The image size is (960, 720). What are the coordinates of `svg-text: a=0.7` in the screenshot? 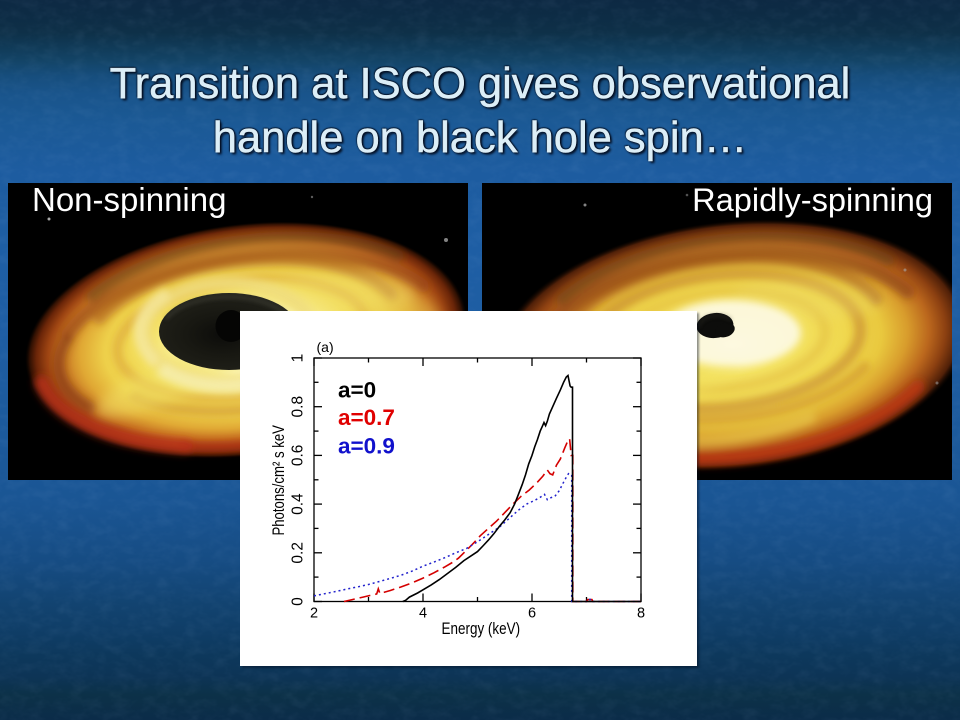 It's located at (366, 417).